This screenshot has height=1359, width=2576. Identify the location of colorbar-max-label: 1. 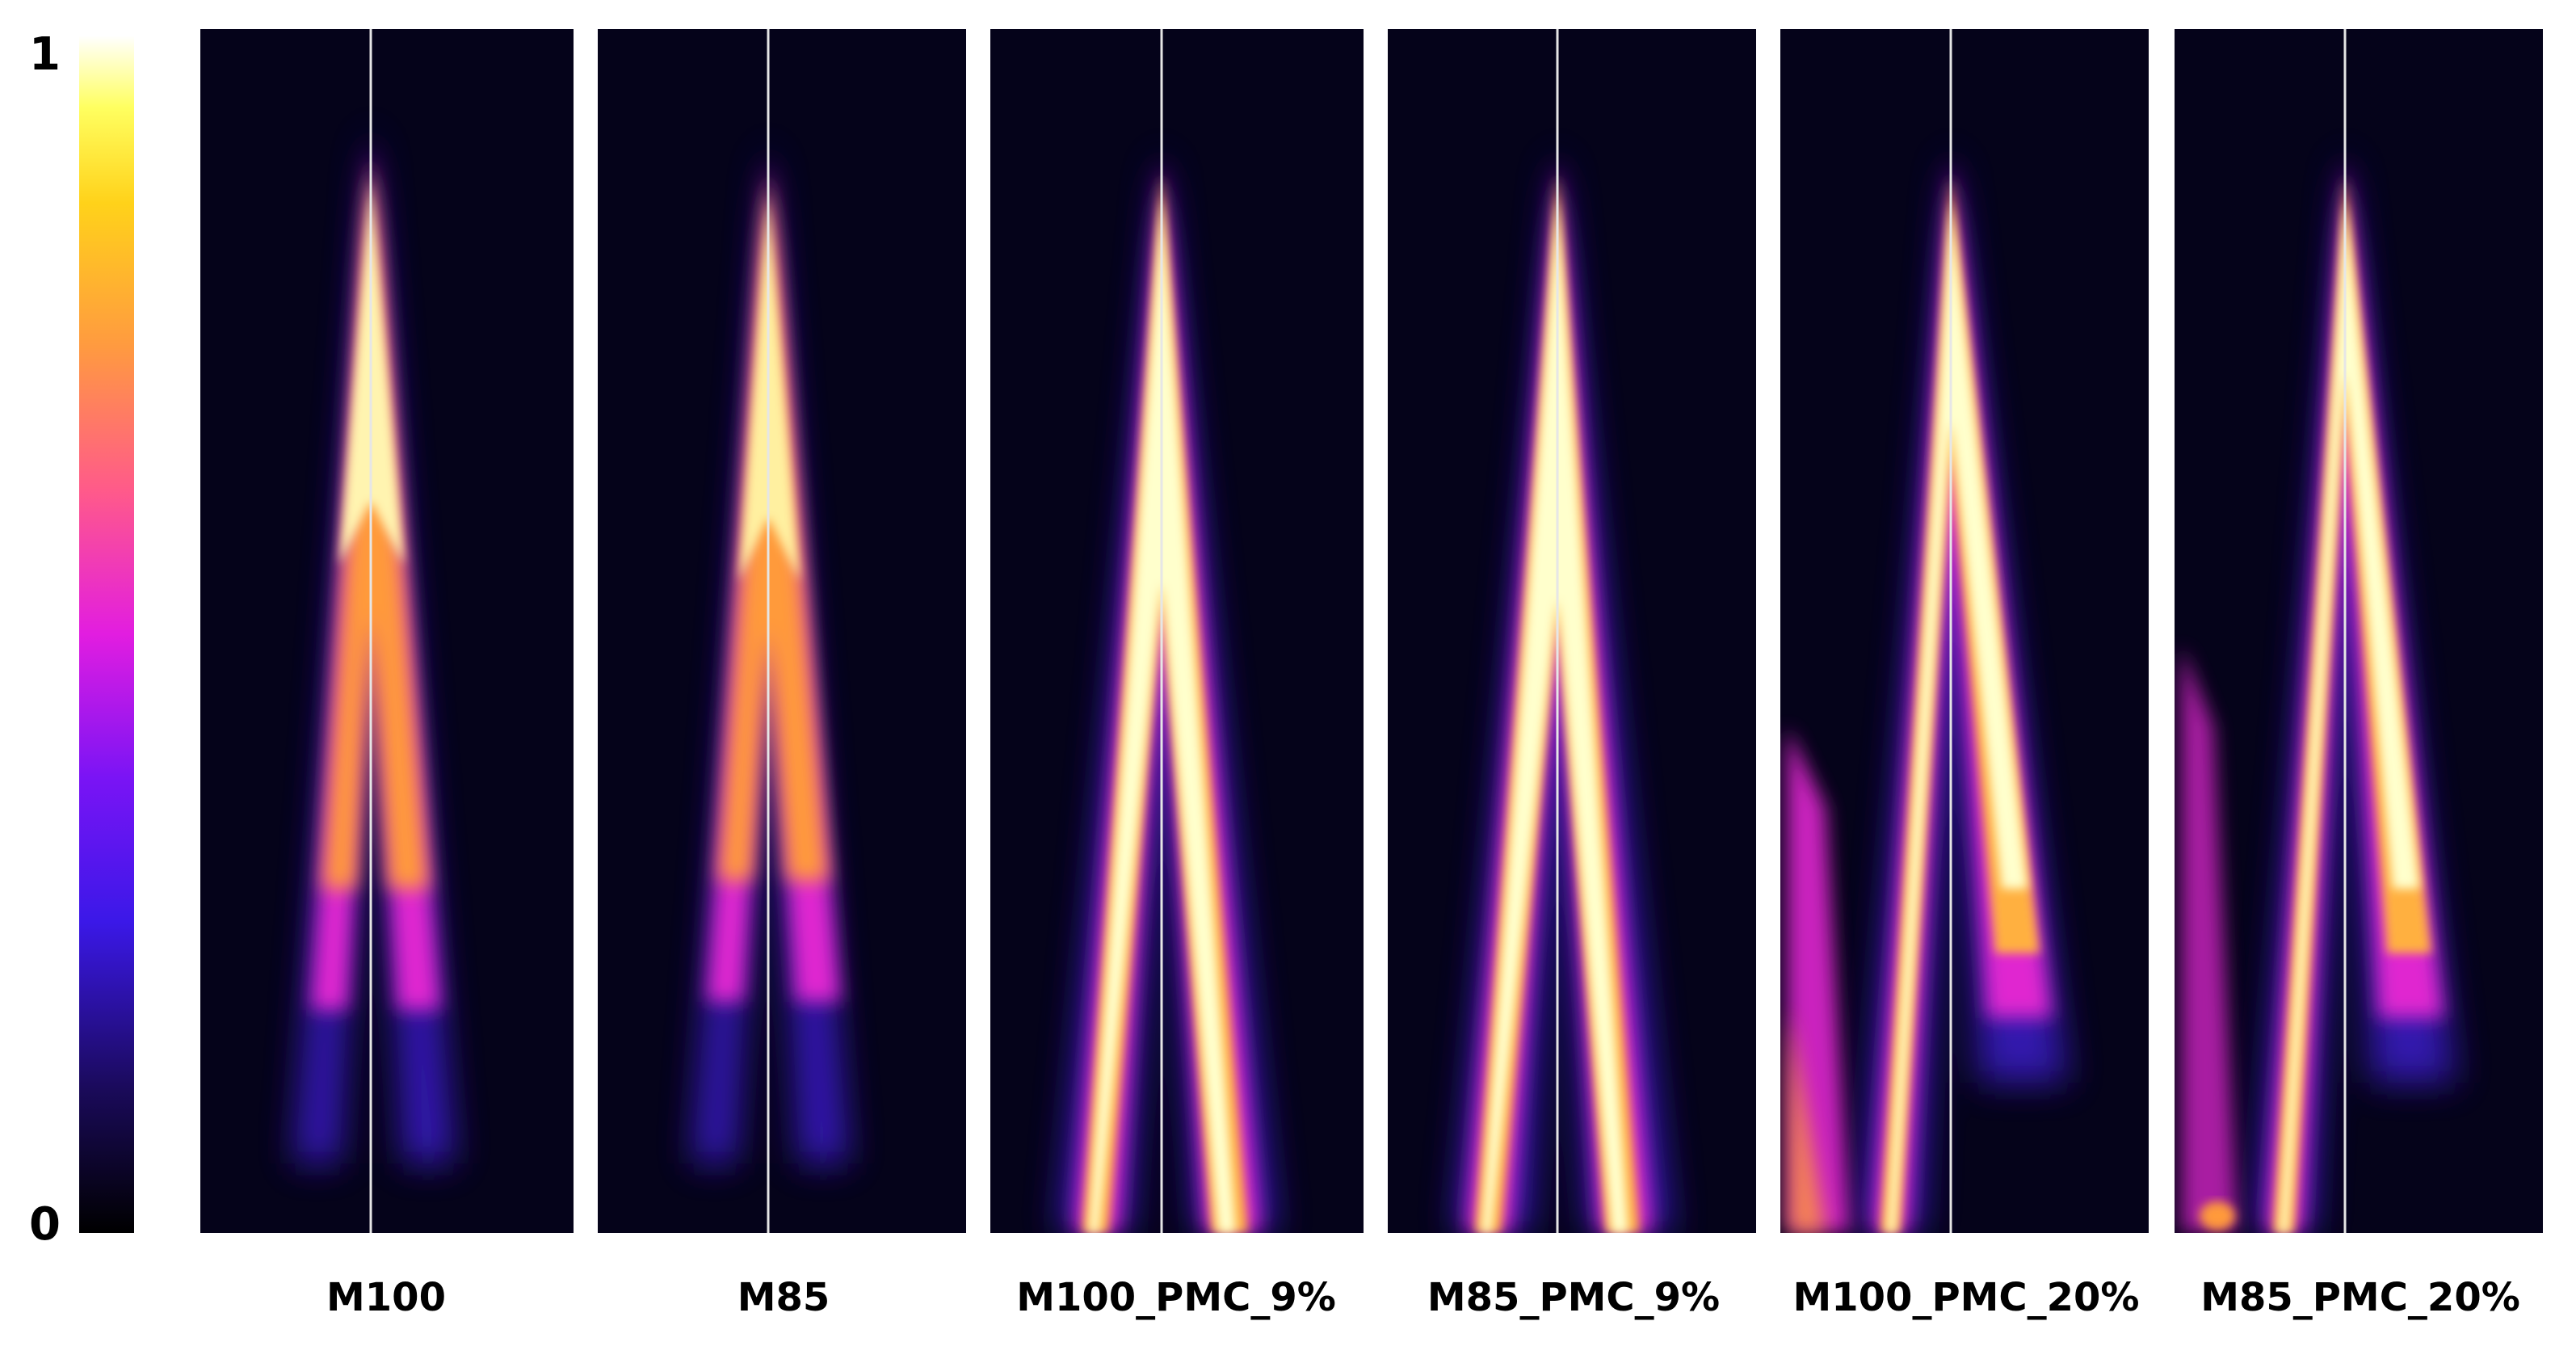
(45, 54).